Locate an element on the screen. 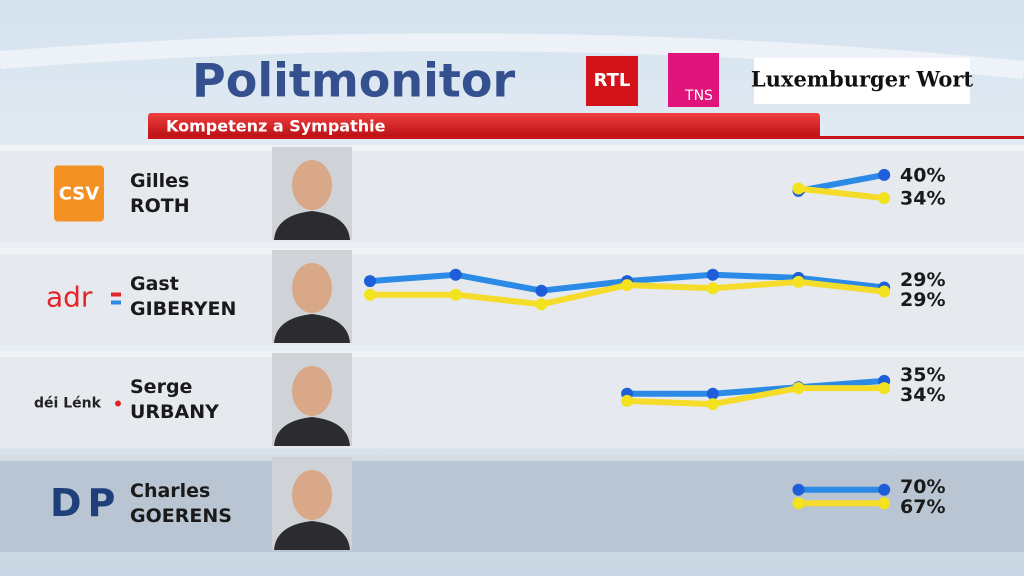  tns-text: TNS is located at coordinates (698, 96).